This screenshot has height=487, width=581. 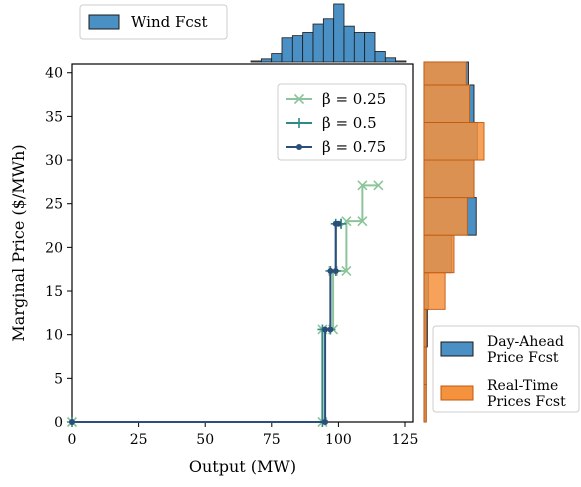 I want to click on y-tick-label: 30, so click(x=54, y=161).